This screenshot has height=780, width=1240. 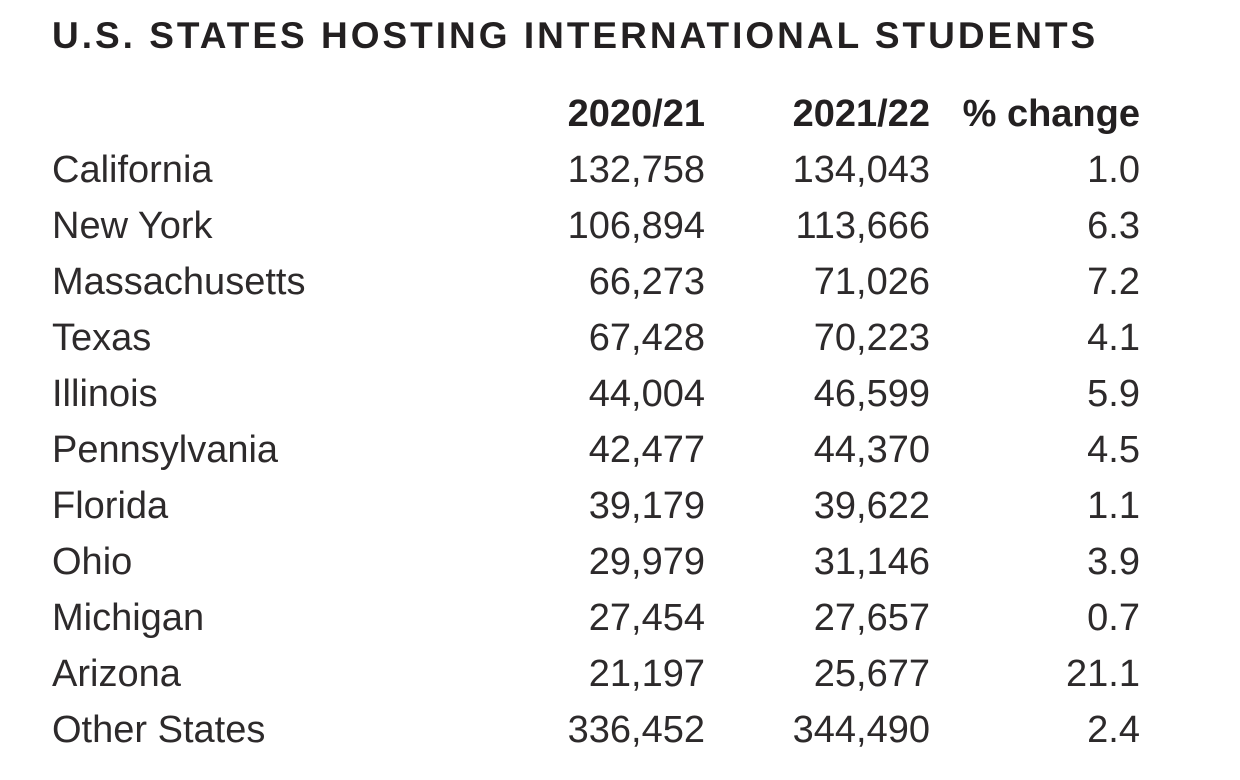 What do you see at coordinates (1103, 674) in the screenshot?
I see `pct-change-cell: 21.1` at bounding box center [1103, 674].